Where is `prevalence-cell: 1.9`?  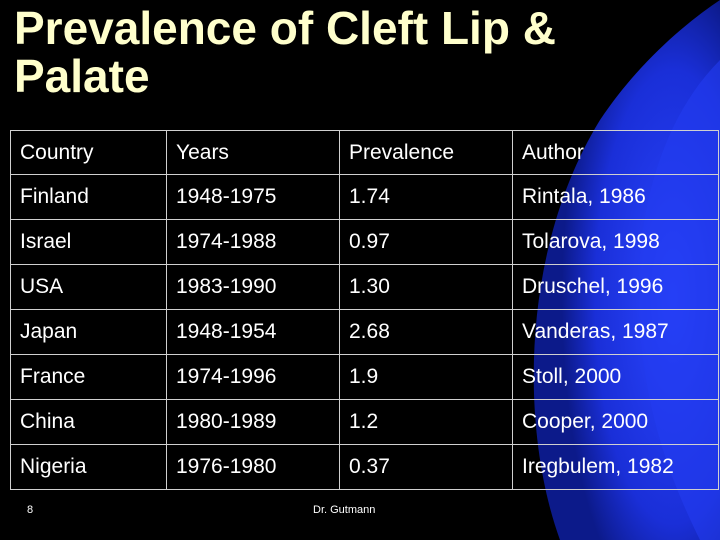 prevalence-cell: 1.9 is located at coordinates (426, 377).